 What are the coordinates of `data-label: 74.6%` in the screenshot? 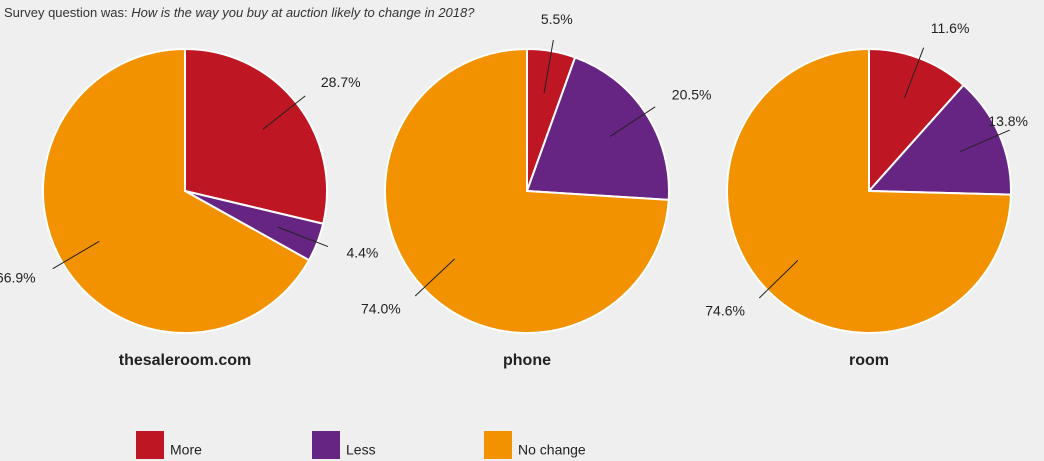 It's located at (725, 311).